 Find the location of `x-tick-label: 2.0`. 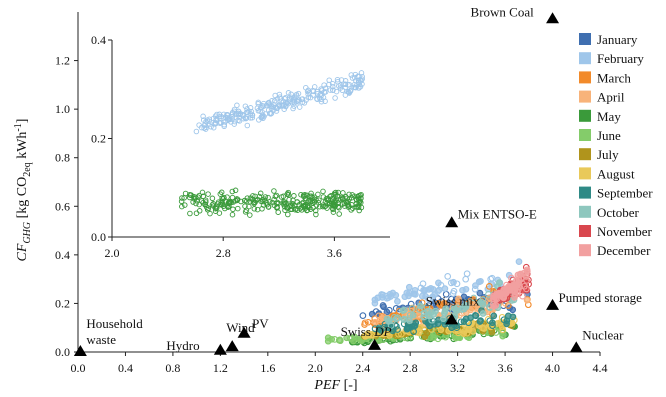

x-tick-label: 2.0 is located at coordinates (315, 368).